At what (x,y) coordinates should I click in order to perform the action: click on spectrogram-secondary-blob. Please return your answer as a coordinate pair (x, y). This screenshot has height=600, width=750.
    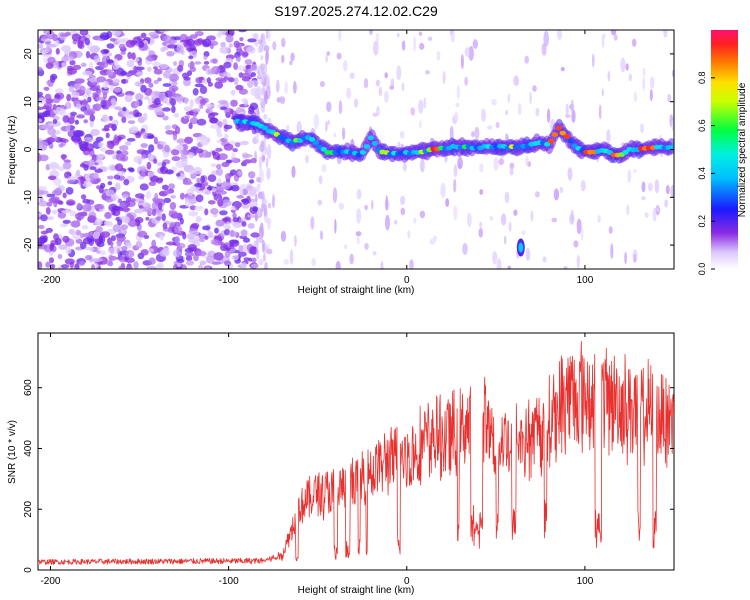
    Looking at the image, I should click on (520, 247).